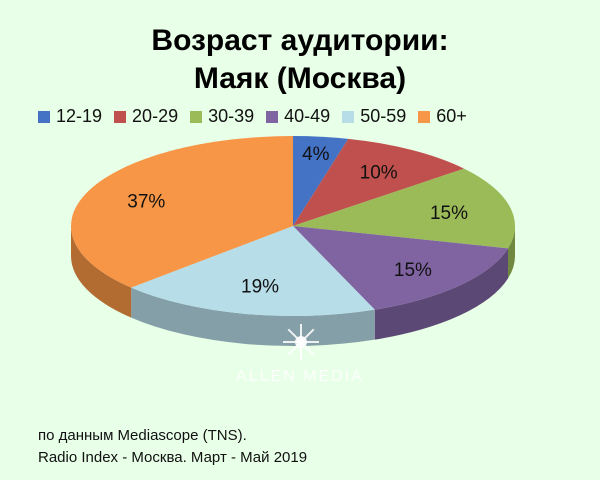 The width and height of the screenshot is (600, 480). Describe the element at coordinates (146, 201) in the screenshot. I see `data-label-5: 37%` at that location.